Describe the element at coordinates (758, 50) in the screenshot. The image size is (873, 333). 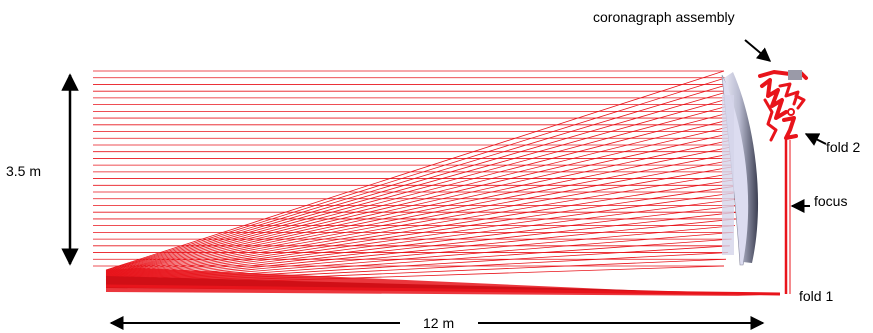
I see `coronagraph-pointer` at that location.